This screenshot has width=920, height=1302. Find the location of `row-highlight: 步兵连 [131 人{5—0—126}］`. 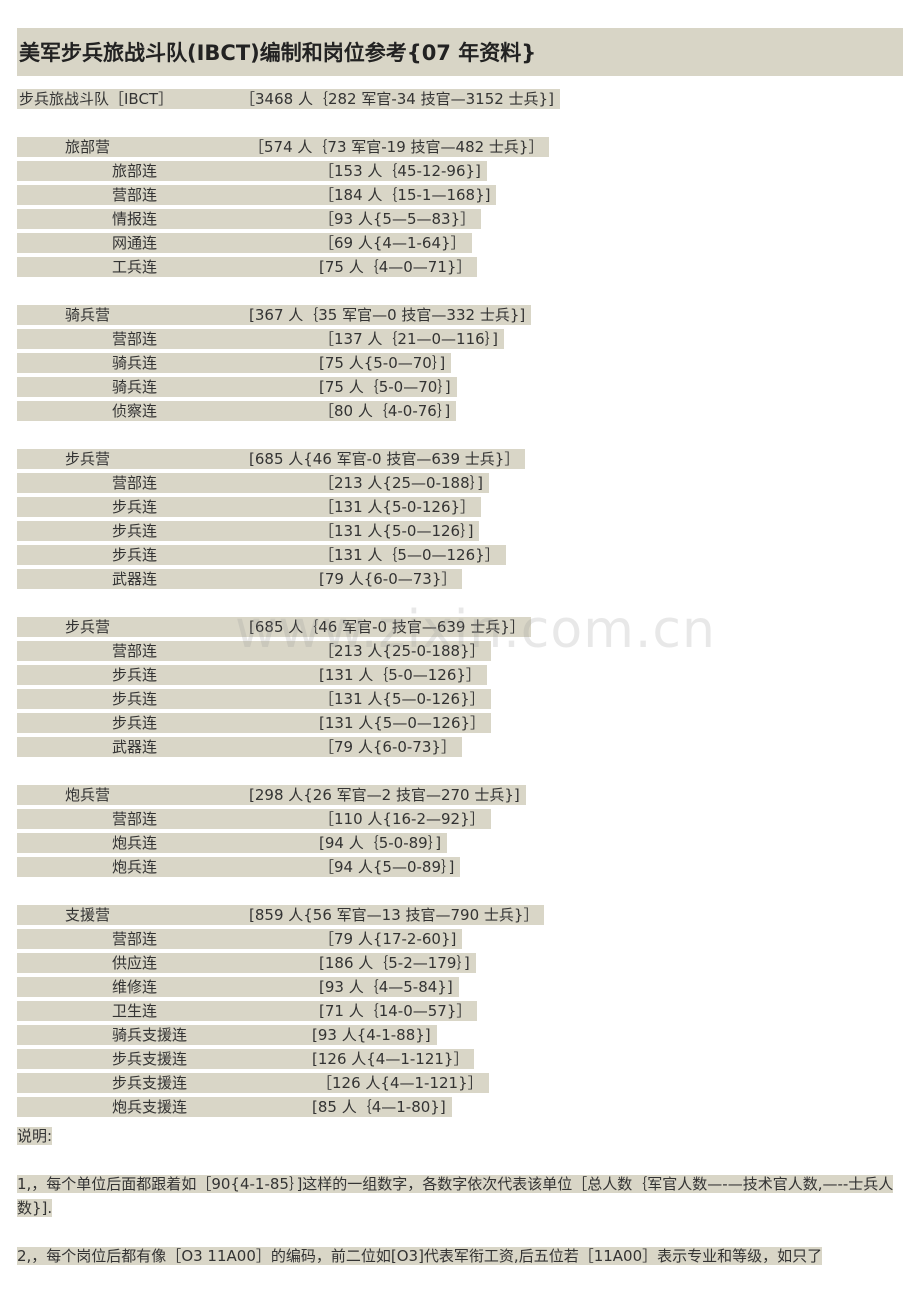

row-highlight: 步兵连 [131 人{5—0—126}］ is located at coordinates (254, 723).